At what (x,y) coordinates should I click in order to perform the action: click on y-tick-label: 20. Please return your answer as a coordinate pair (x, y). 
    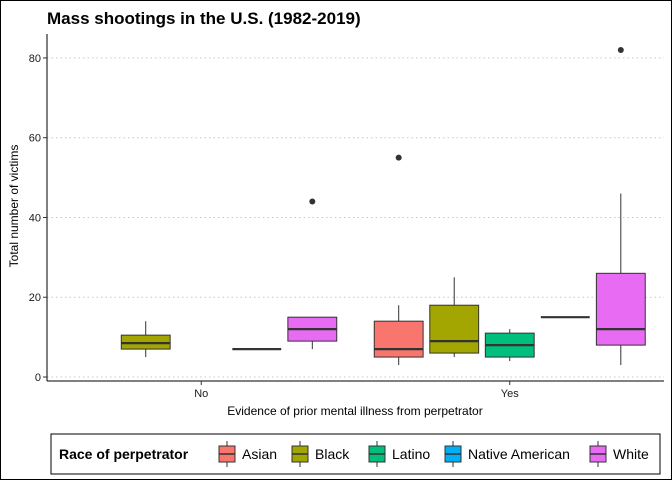
    Looking at the image, I should click on (35, 298).